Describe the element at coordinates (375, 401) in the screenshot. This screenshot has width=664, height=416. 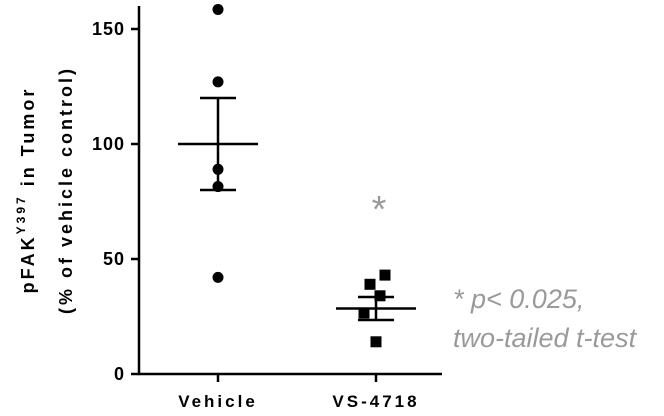
I see `x-category-label: VS-4718` at that location.